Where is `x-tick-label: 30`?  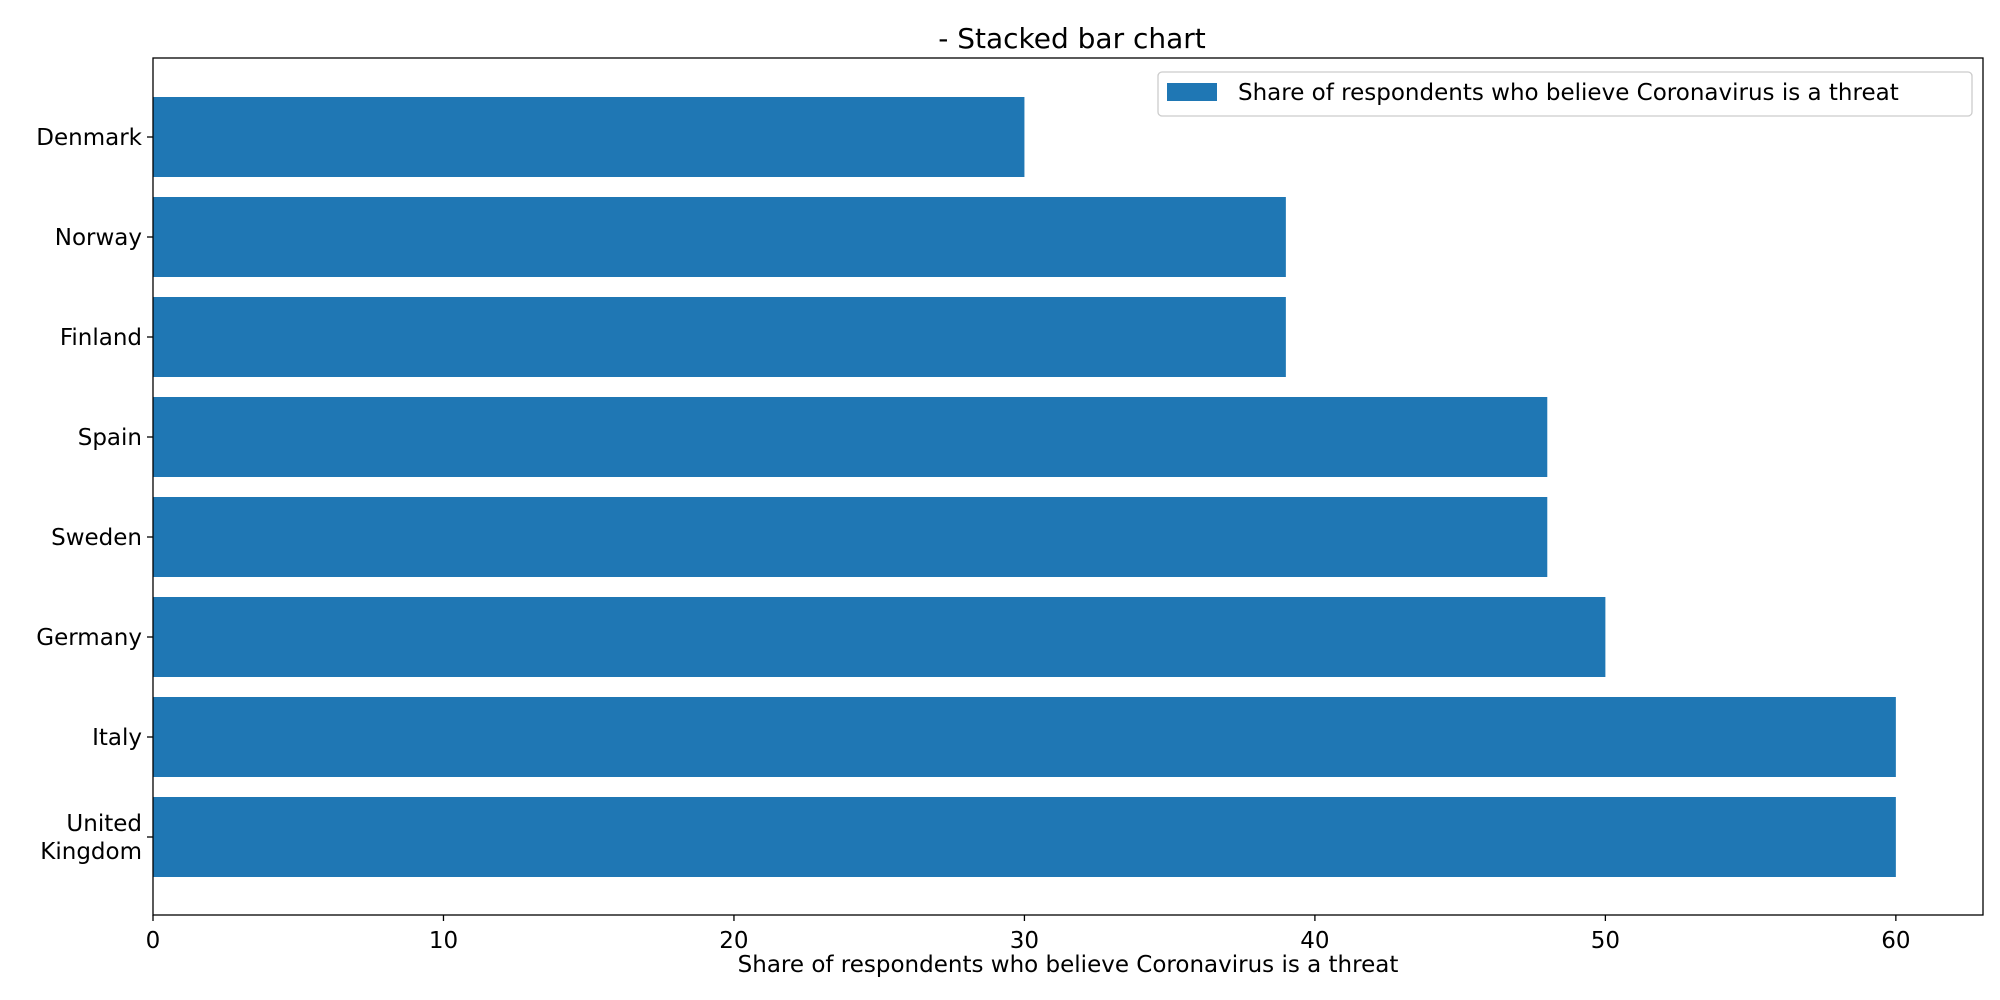
x-tick-label: 30 is located at coordinates (1024, 941).